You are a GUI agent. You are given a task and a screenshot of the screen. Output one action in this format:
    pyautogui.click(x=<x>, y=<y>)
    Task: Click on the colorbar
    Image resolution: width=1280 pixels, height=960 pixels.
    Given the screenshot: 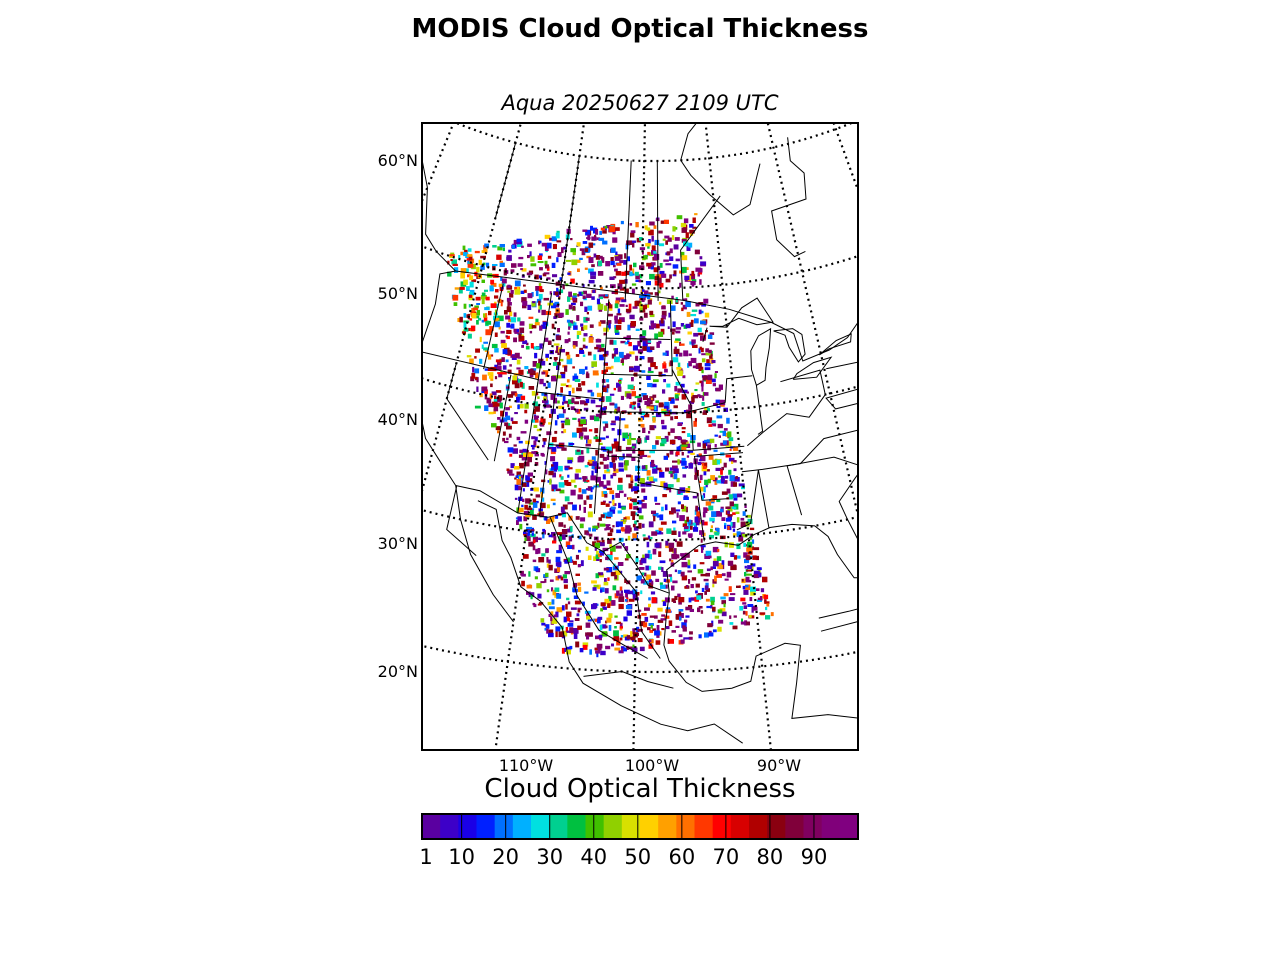 What is the action you would take?
    pyautogui.click(x=640, y=826)
    